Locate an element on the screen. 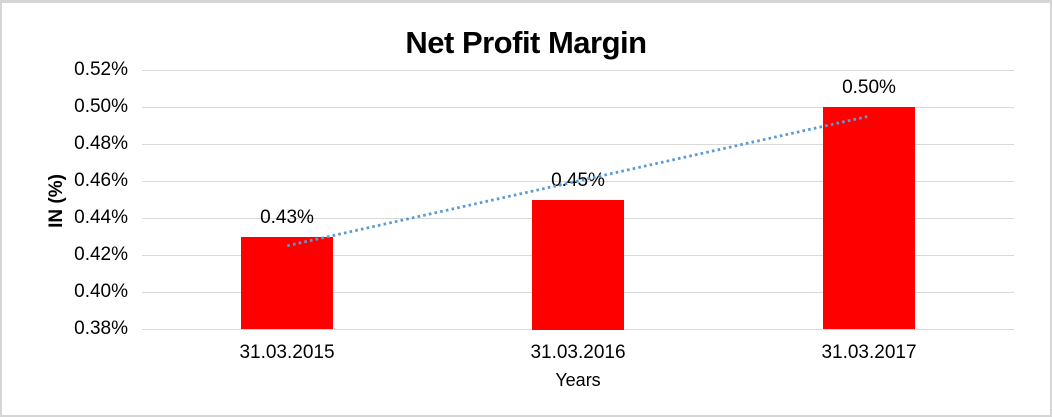  y-tick-label: 0.48% is located at coordinates (101, 143).